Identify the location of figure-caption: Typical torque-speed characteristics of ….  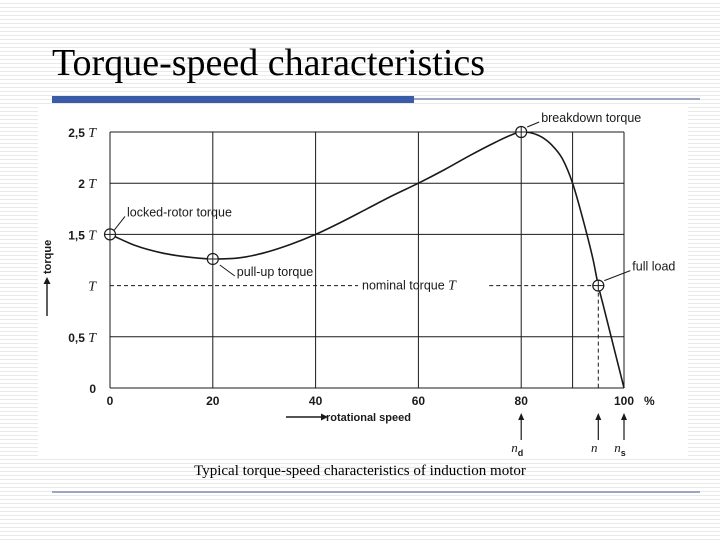
(360, 471).